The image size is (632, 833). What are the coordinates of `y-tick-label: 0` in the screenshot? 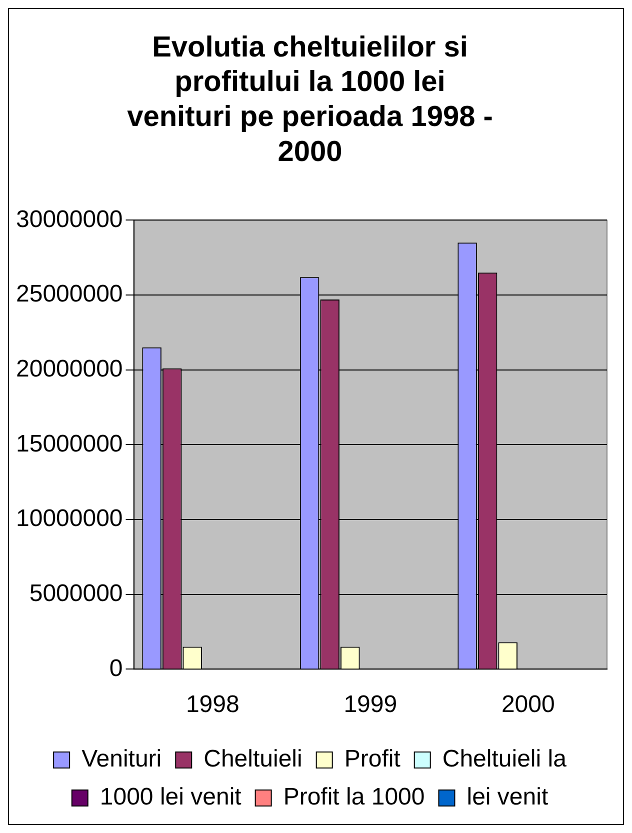 It's located at (116, 668).